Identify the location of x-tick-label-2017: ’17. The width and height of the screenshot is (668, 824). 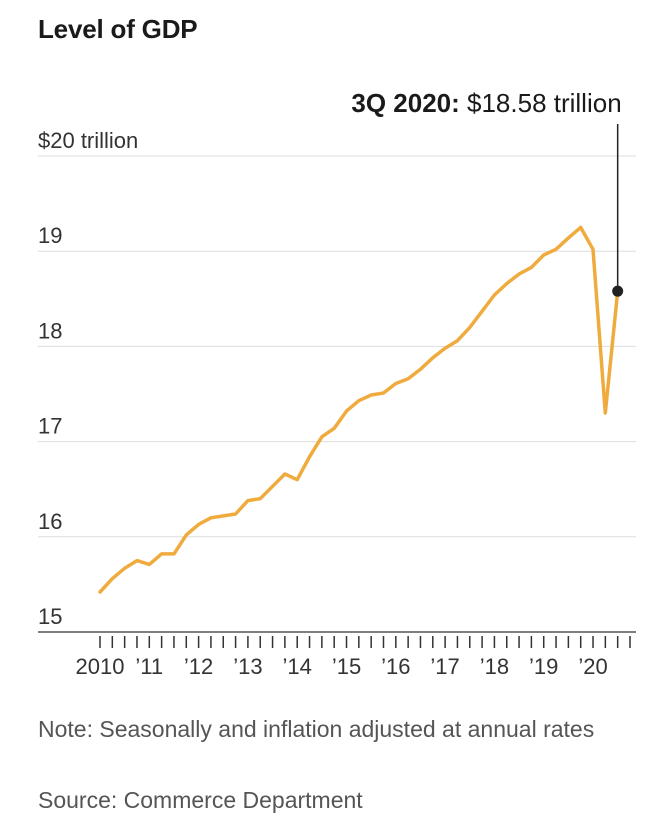
(444, 666).